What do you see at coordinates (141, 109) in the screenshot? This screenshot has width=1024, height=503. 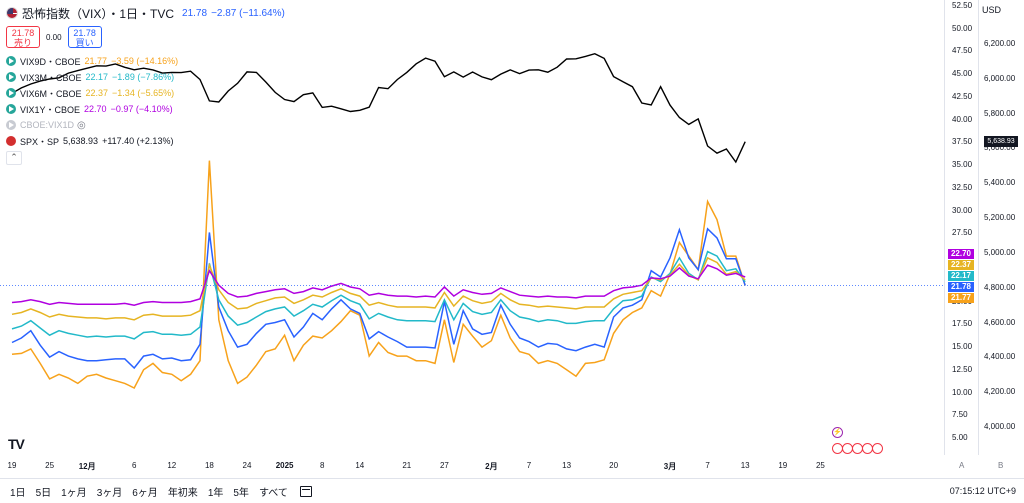 I see `series-change: −0.97 (−4.10%)` at bounding box center [141, 109].